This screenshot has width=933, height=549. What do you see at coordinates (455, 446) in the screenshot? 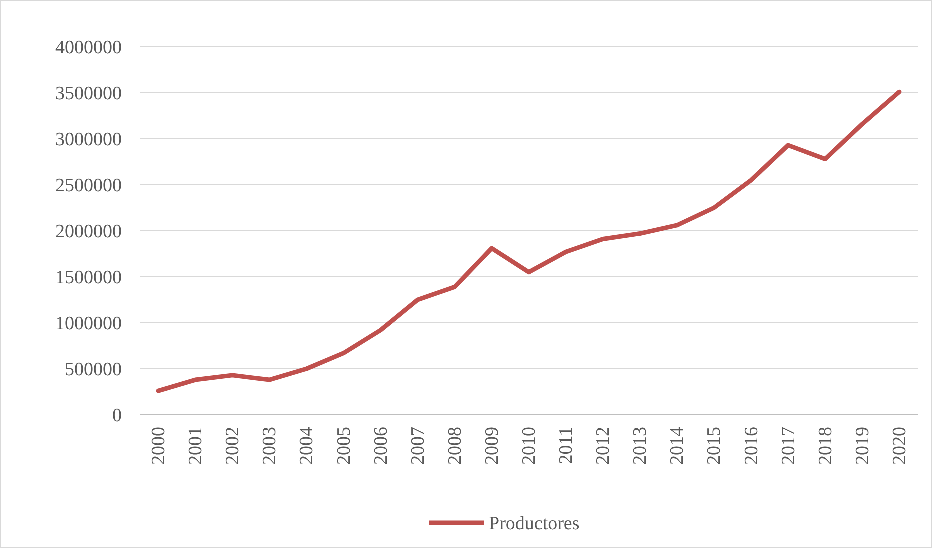
I see `x-tick-label: 2008` at bounding box center [455, 446].